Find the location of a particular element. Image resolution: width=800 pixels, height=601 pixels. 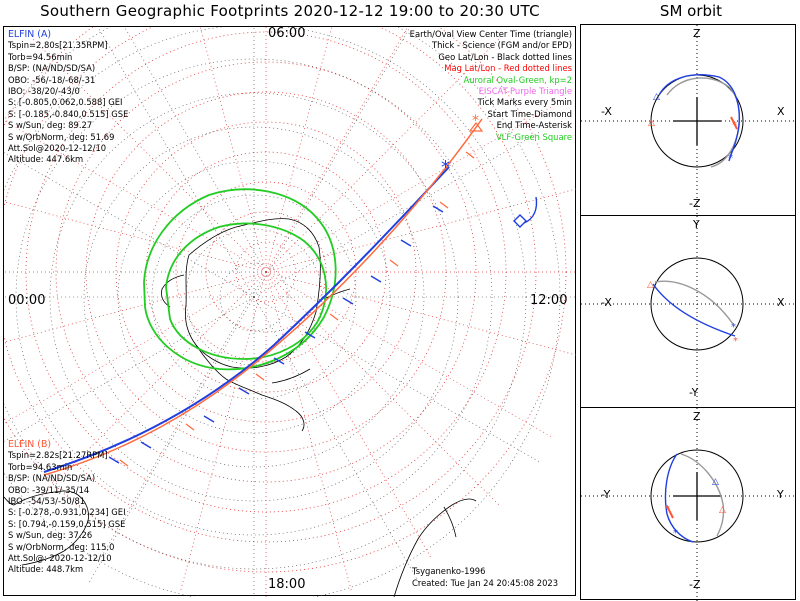

elfin-b-line: S: [0.794,-0.159,0.515] GSE is located at coordinates (67, 523).